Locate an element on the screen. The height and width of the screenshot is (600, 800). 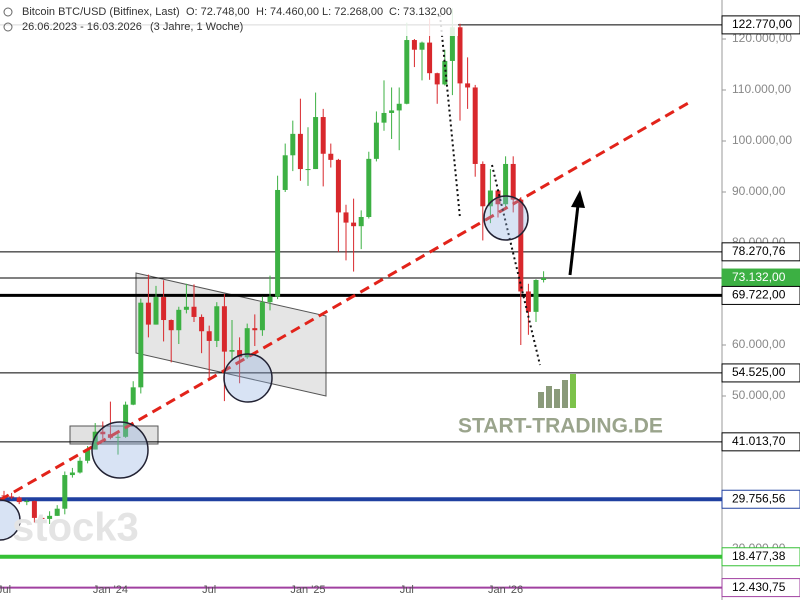
y-tick-label: 90.000,00 is located at coordinates (759, 191).